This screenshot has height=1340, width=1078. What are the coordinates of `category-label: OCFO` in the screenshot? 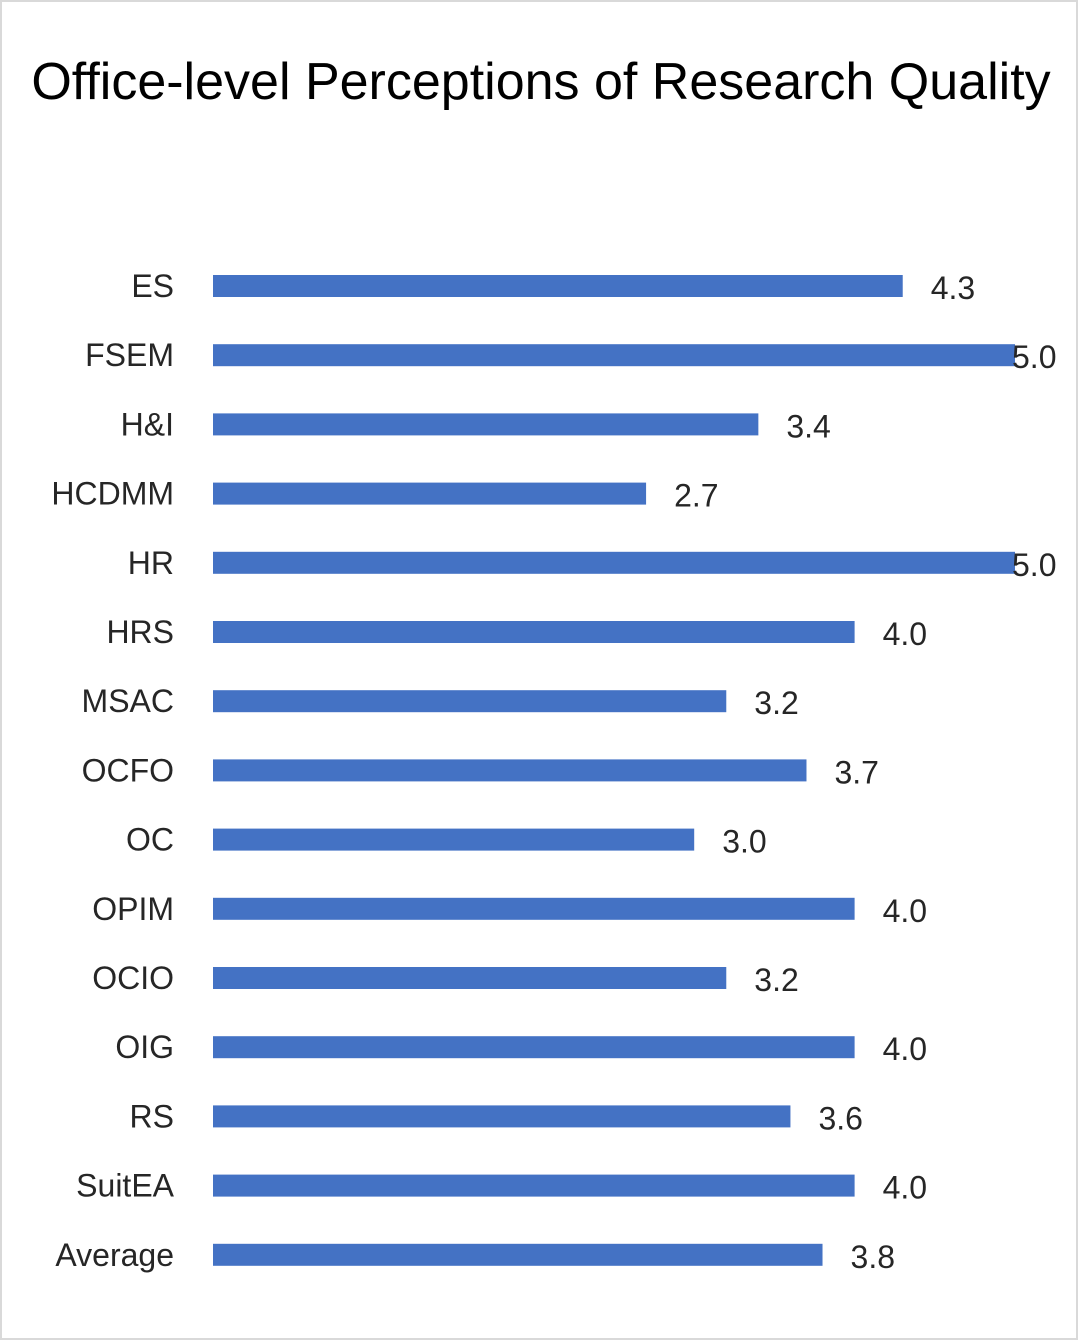 It's located at (128, 770).